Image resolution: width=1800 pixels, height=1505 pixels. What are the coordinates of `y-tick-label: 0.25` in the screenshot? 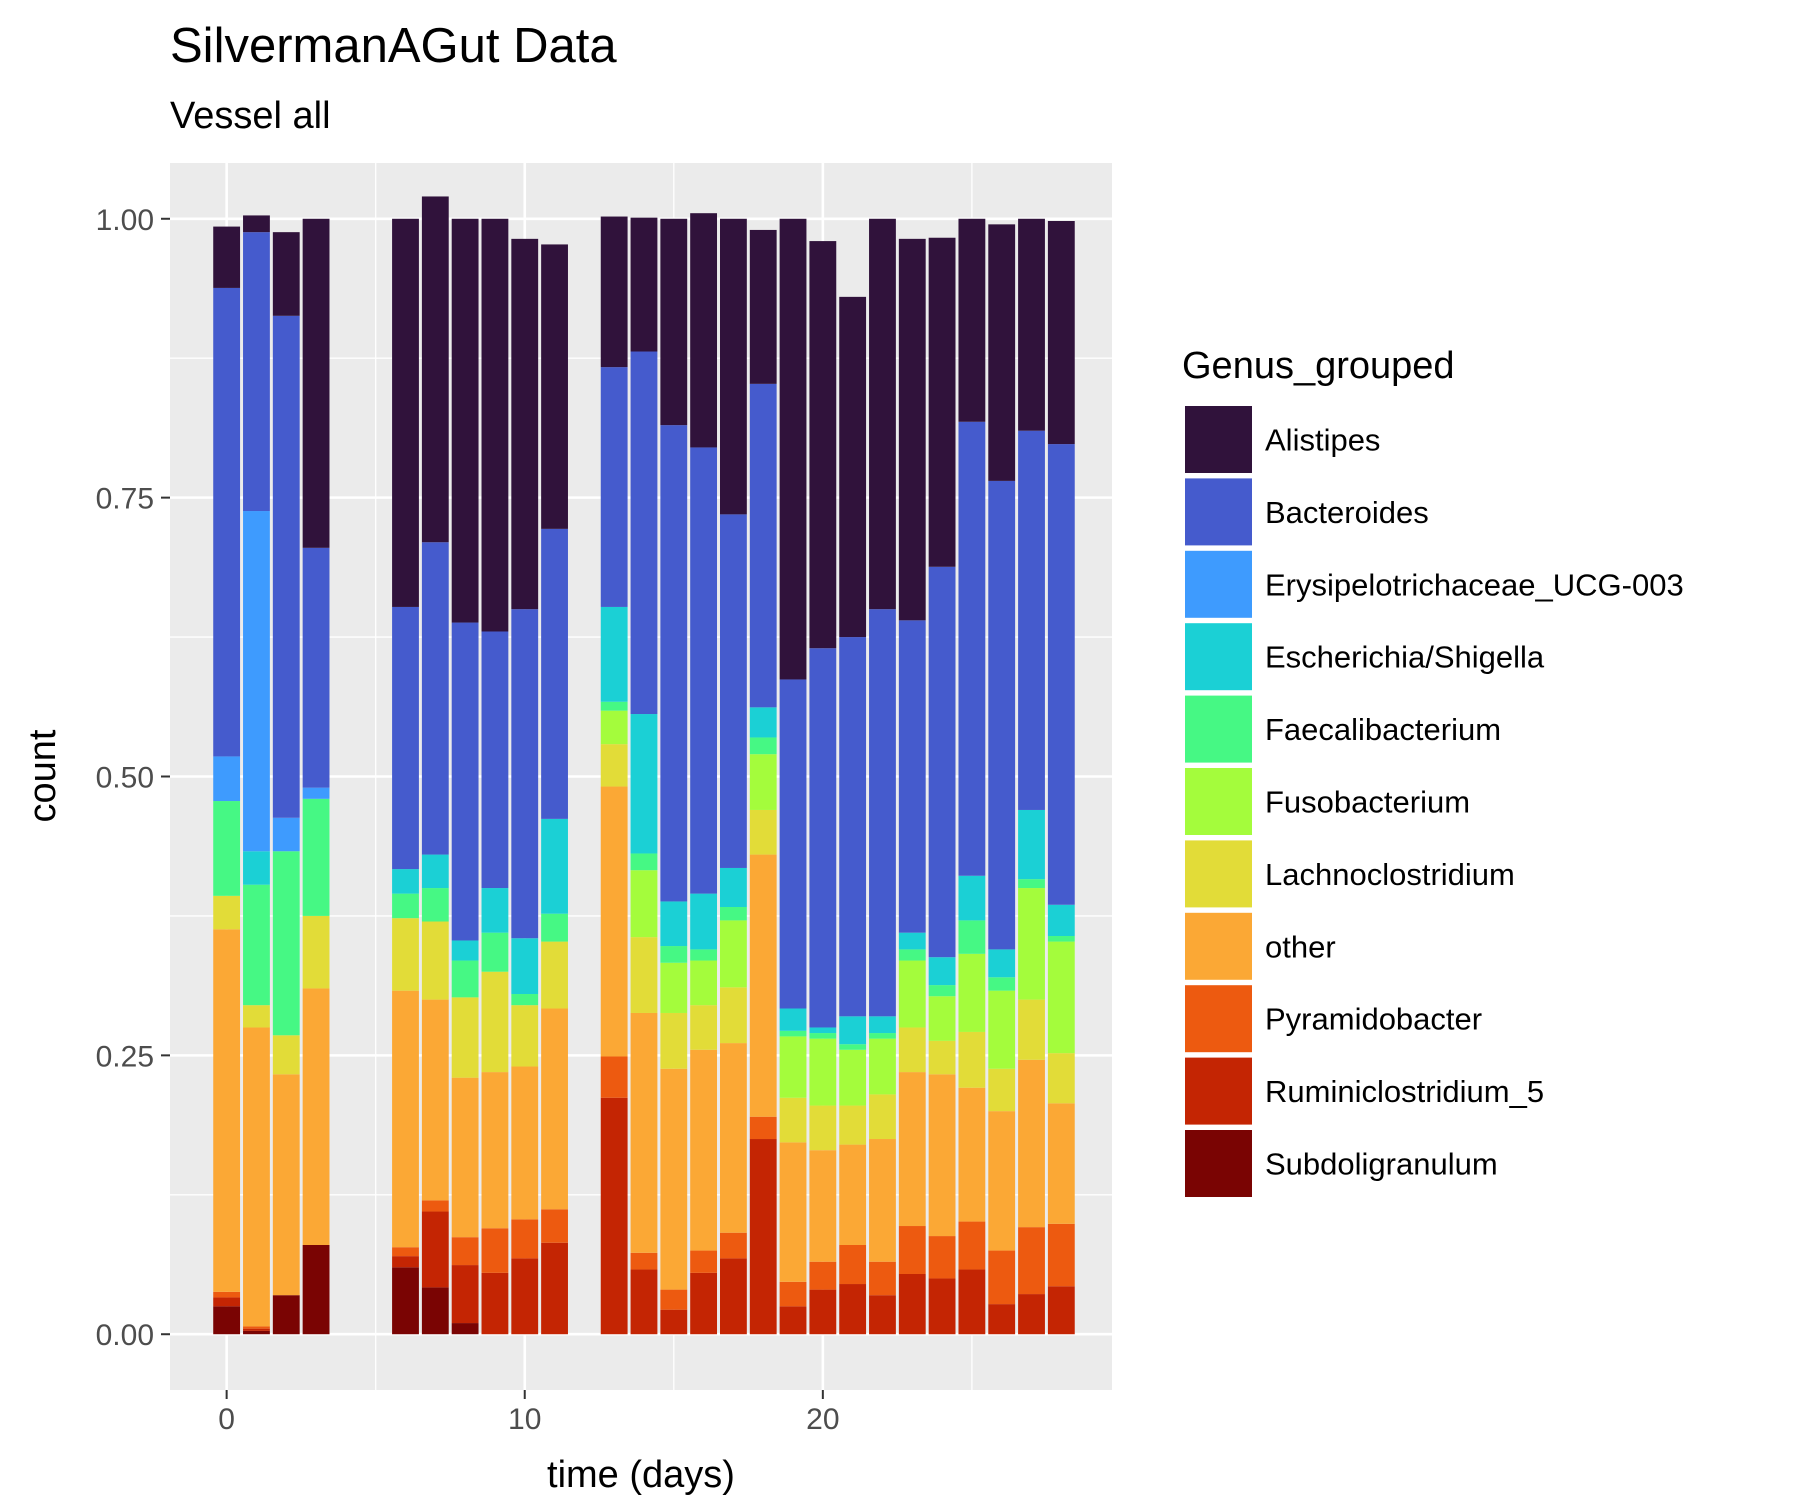 It's located at (125, 1056).